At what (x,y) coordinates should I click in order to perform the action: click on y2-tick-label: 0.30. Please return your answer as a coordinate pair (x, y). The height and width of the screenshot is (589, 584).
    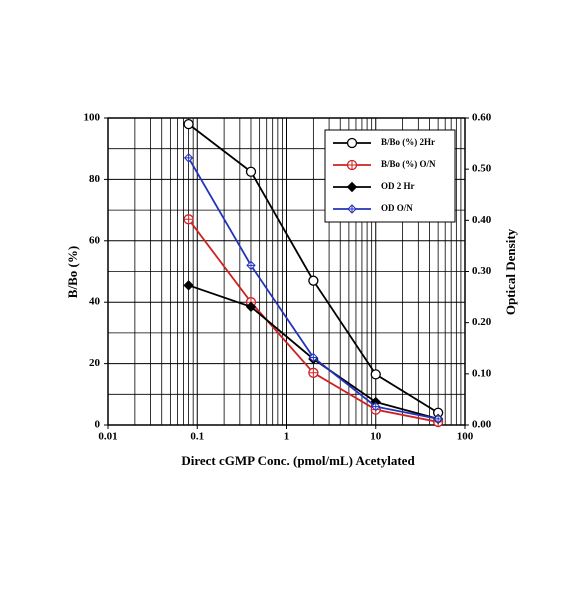
    Looking at the image, I should click on (482, 271).